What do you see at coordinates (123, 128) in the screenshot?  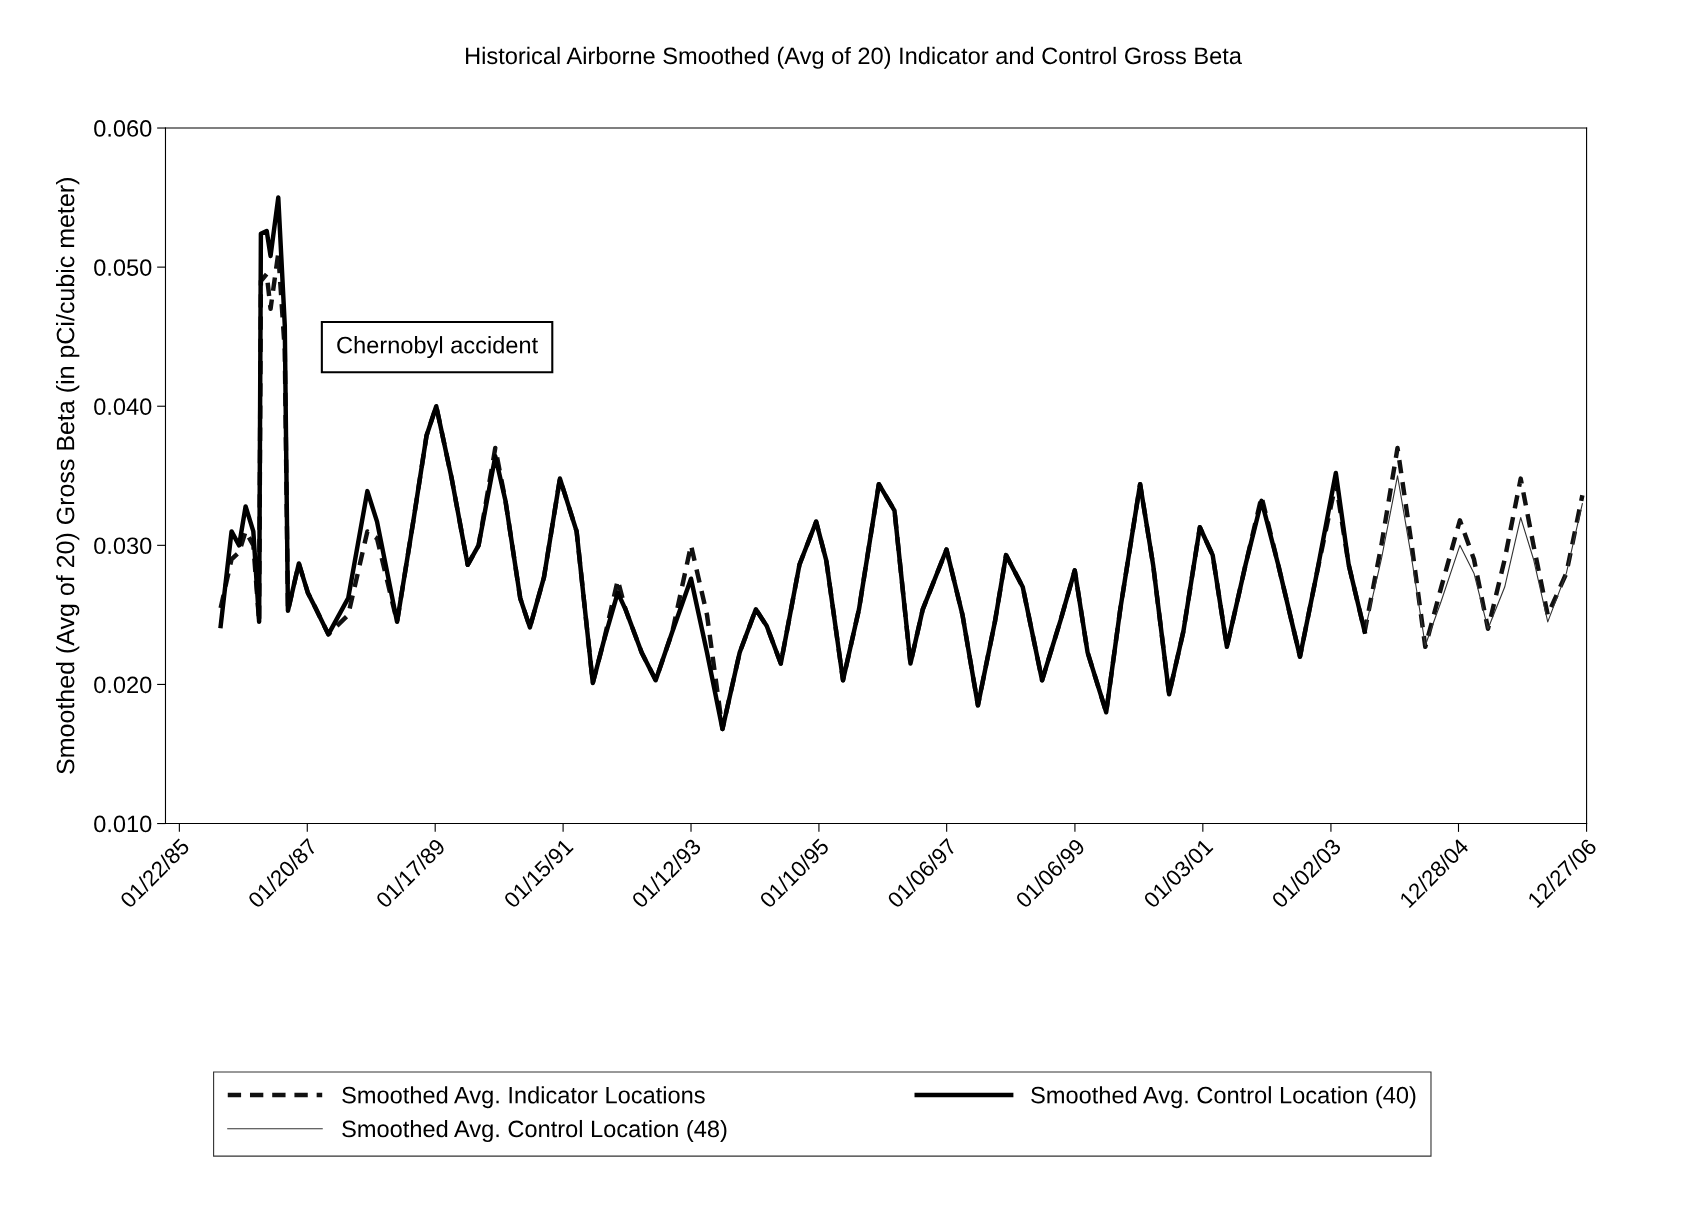 I see `y-tick-label: 0.060` at bounding box center [123, 128].